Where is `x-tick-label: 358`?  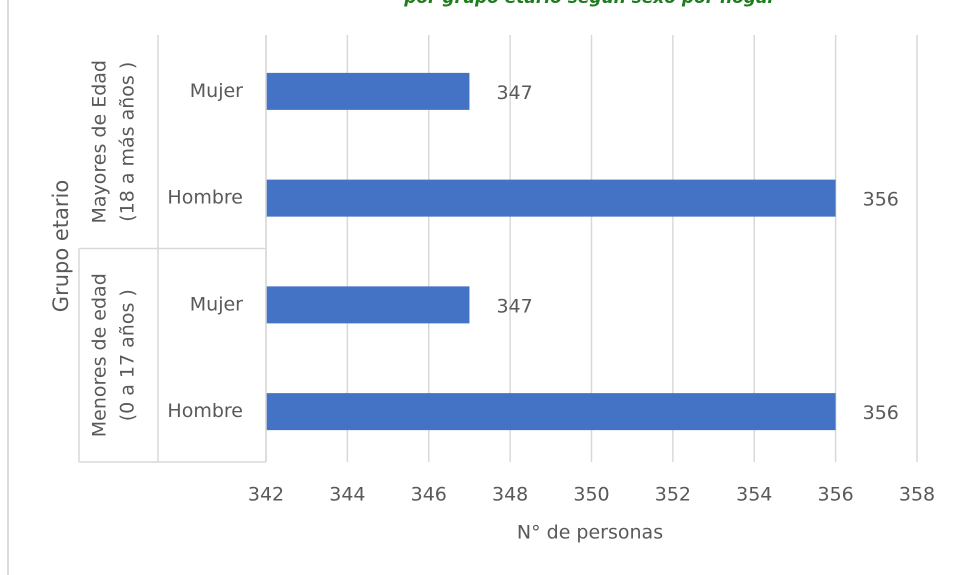 x-tick-label: 358 is located at coordinates (917, 495).